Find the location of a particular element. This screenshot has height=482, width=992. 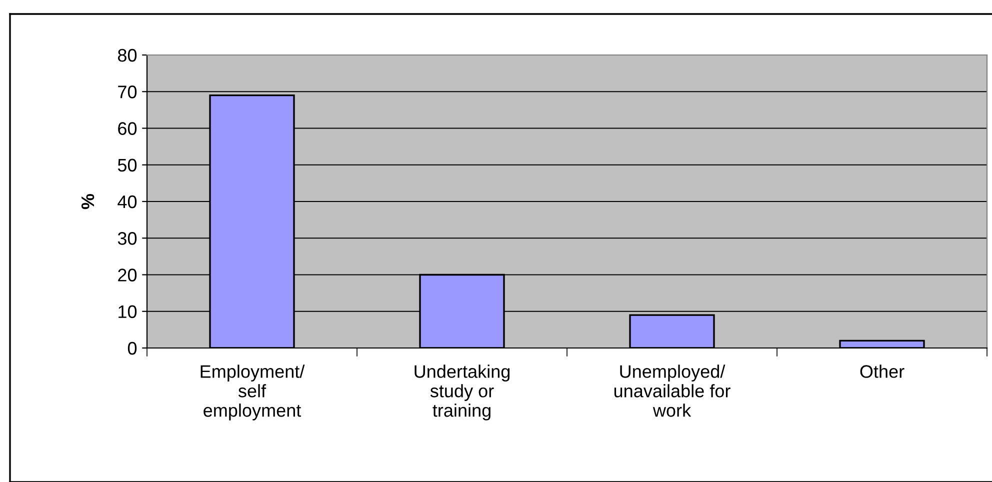

y-tick-label: 10 is located at coordinates (127, 311).